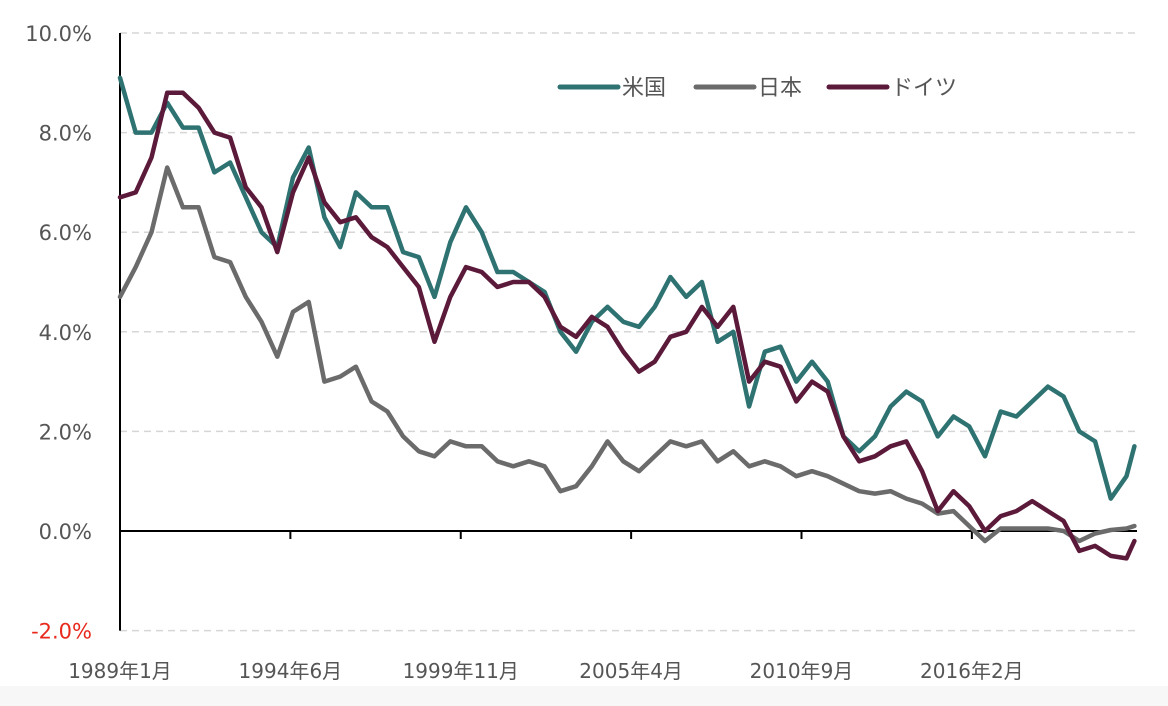  Describe the element at coordinates (972, 671) in the screenshot. I see `x-tick-label: 2016年2月` at that location.